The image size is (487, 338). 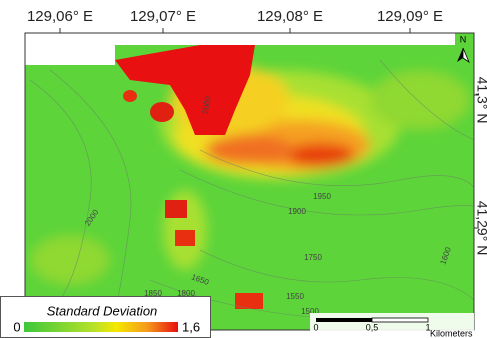 I want to click on latitude-label: 41,29° N, so click(x=480, y=228).